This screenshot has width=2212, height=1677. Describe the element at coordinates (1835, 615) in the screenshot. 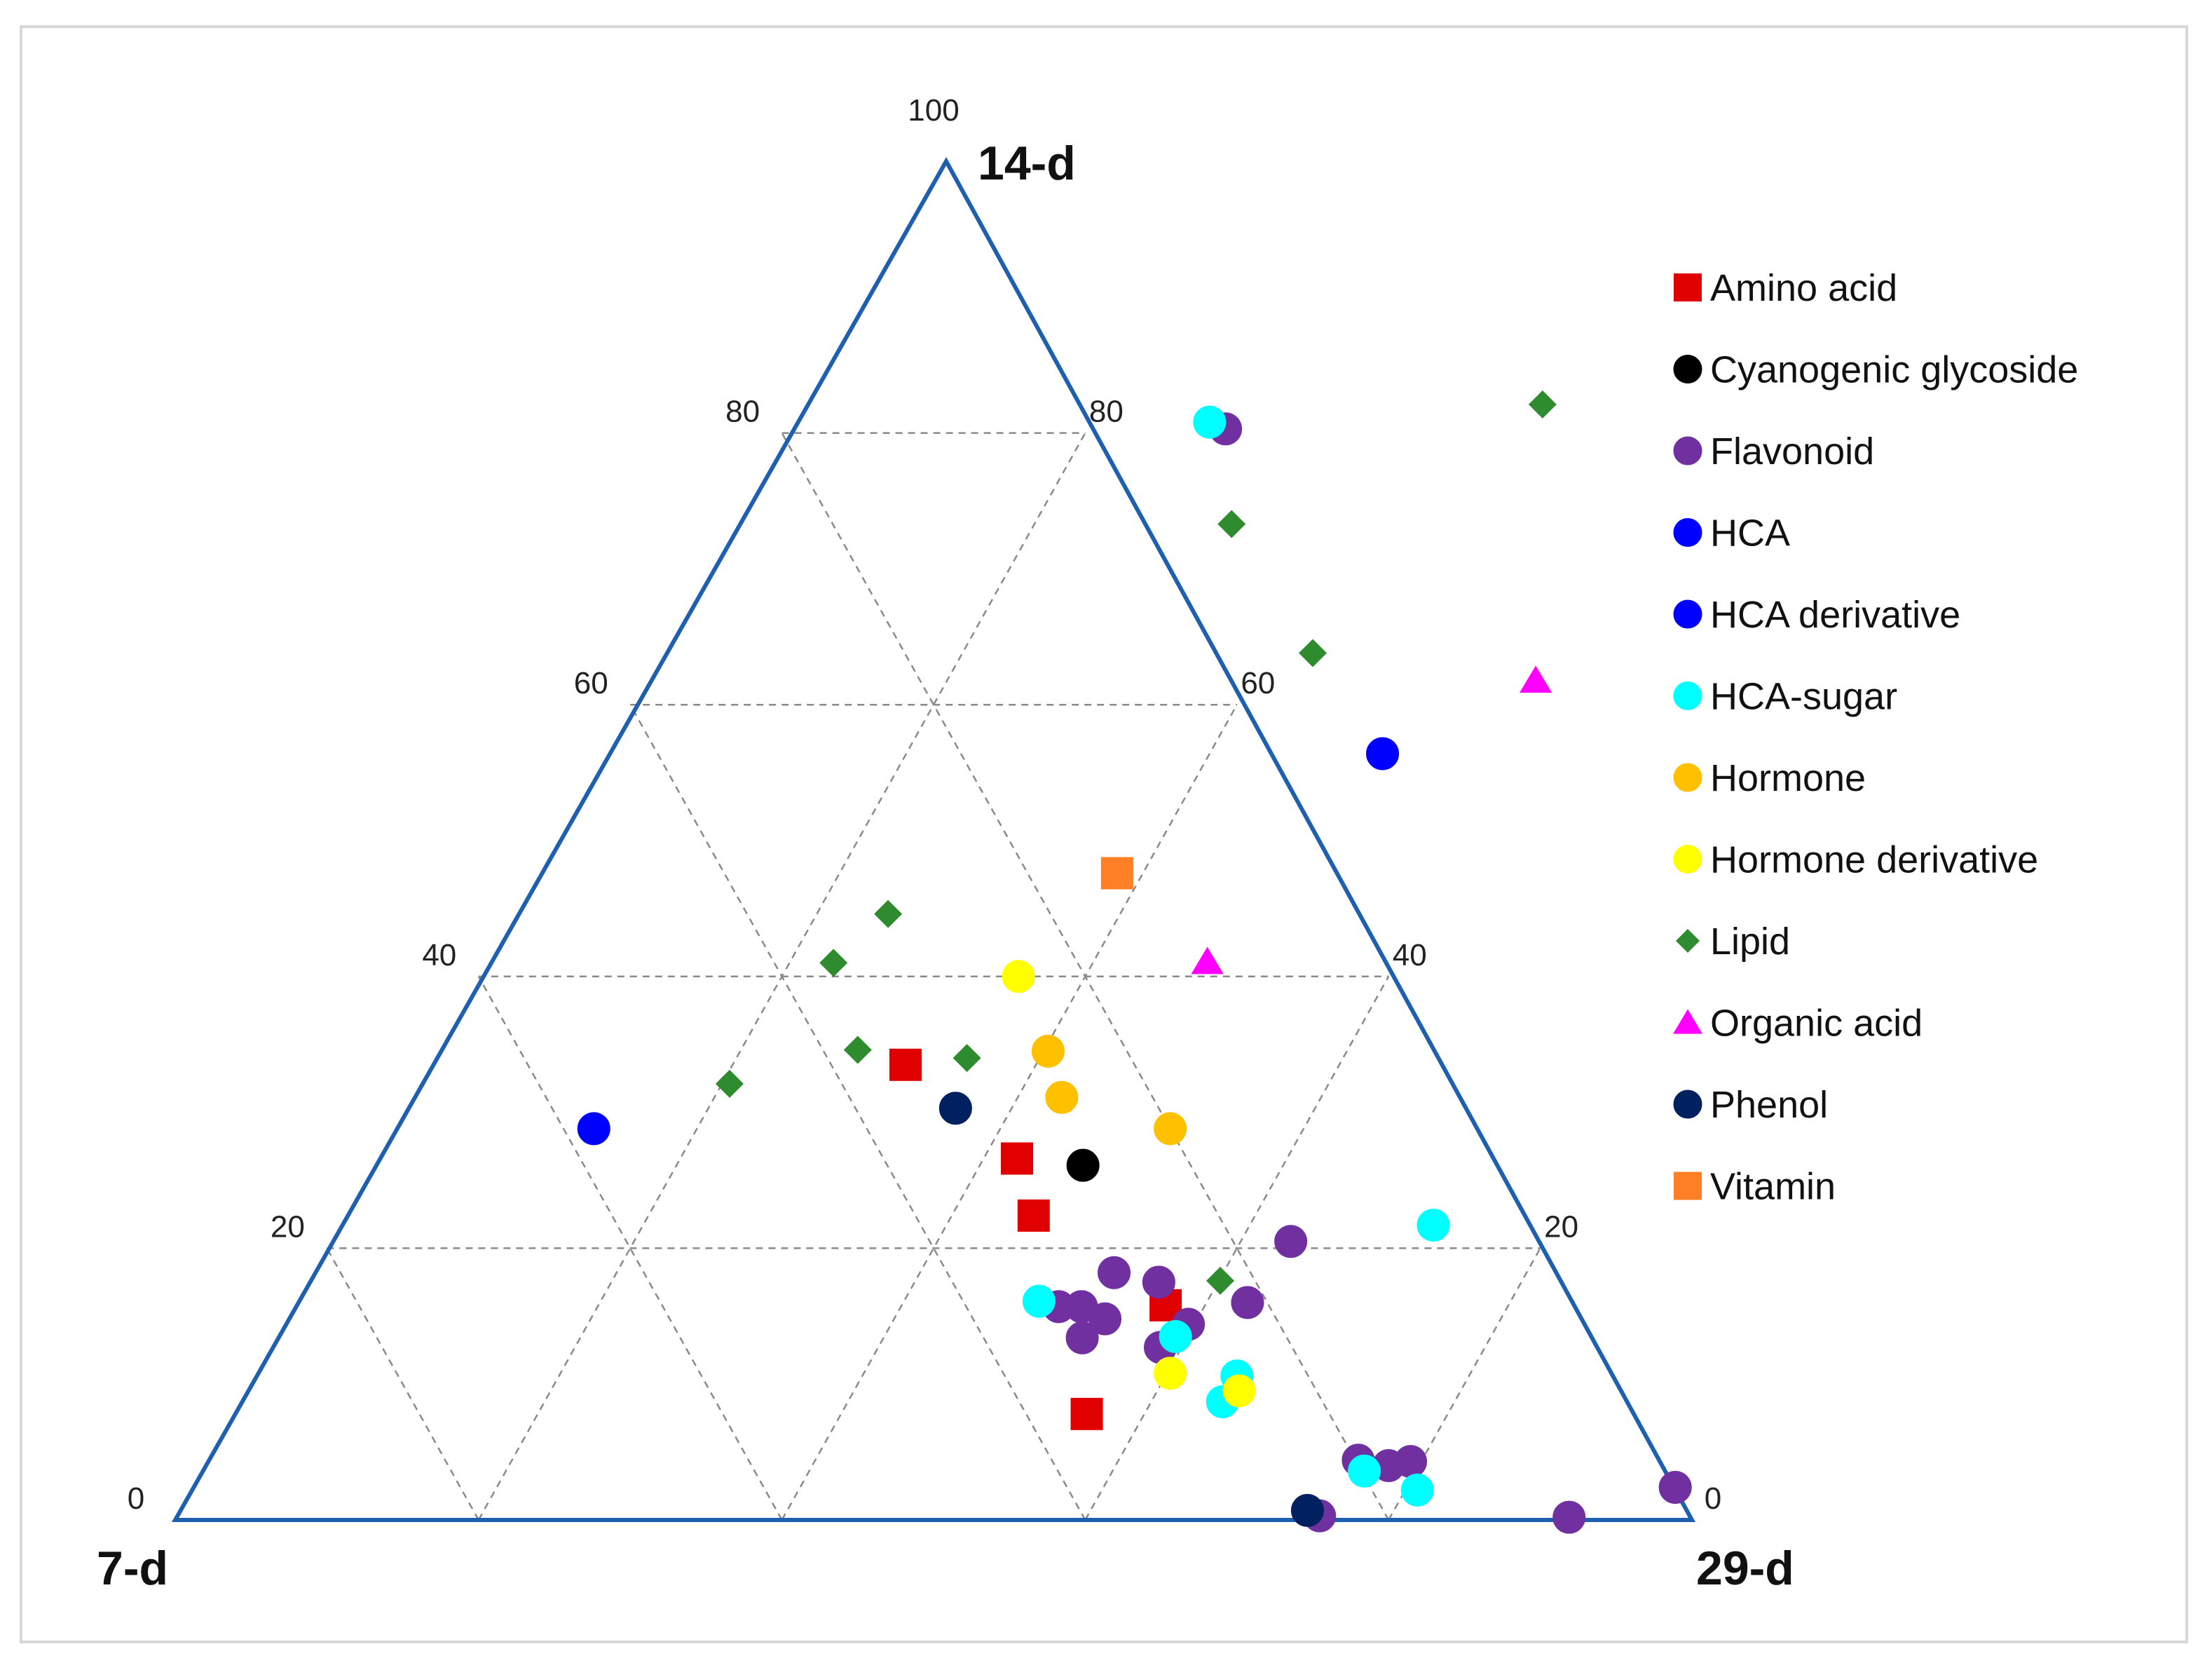

I see `legend-label-hca-derivative: HCA derivative` at that location.